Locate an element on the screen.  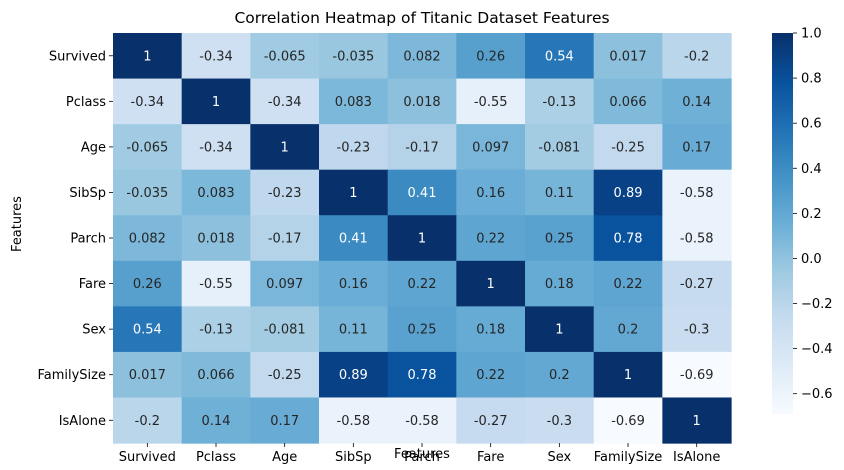
cell-value-label: -0.081 is located at coordinates (285, 330).